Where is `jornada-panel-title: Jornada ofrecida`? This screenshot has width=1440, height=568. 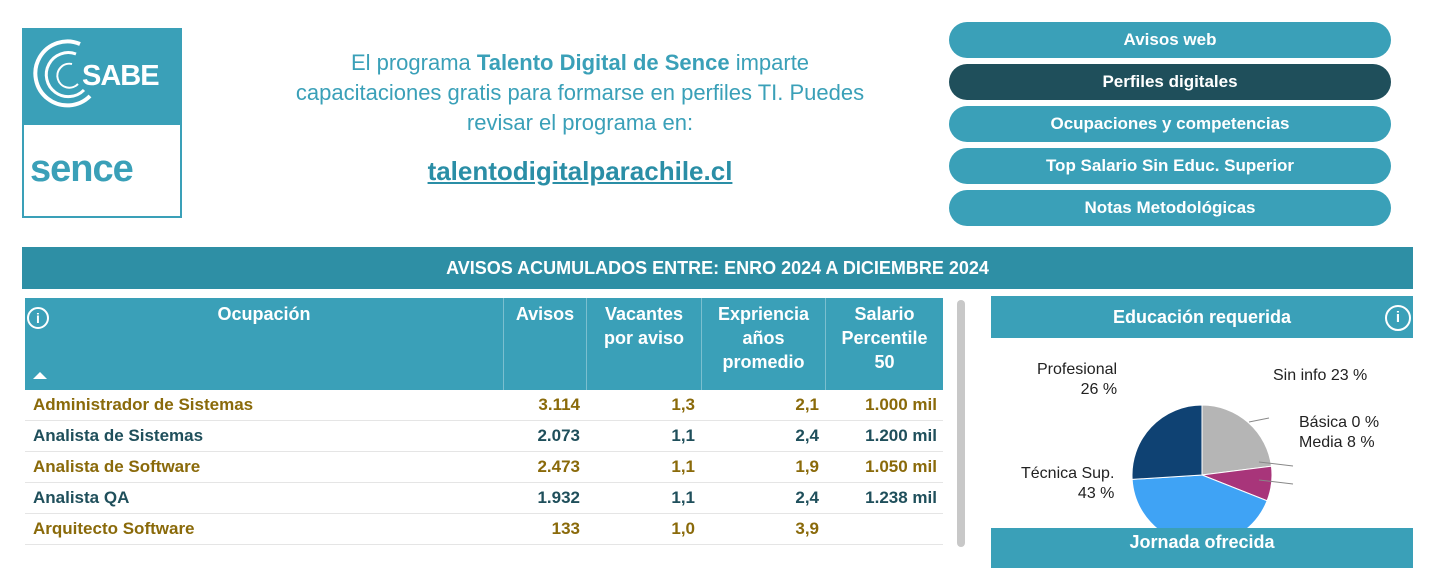
jornada-panel-title: Jornada ofrecida is located at coordinates (1202, 542).